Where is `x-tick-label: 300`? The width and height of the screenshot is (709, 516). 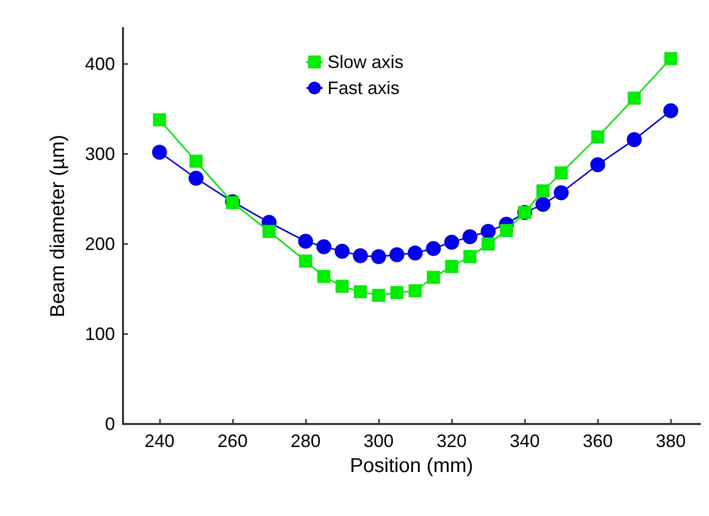
x-tick-label: 300 is located at coordinates (379, 441).